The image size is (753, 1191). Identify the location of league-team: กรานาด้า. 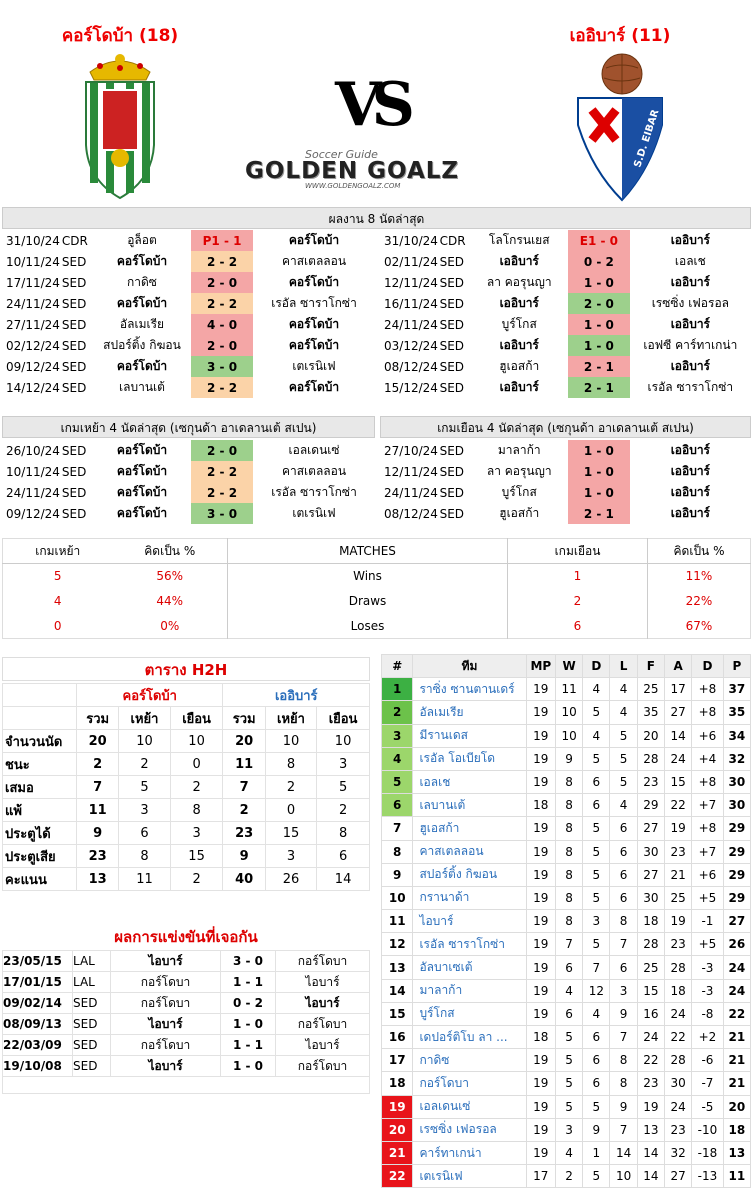
(469, 898).